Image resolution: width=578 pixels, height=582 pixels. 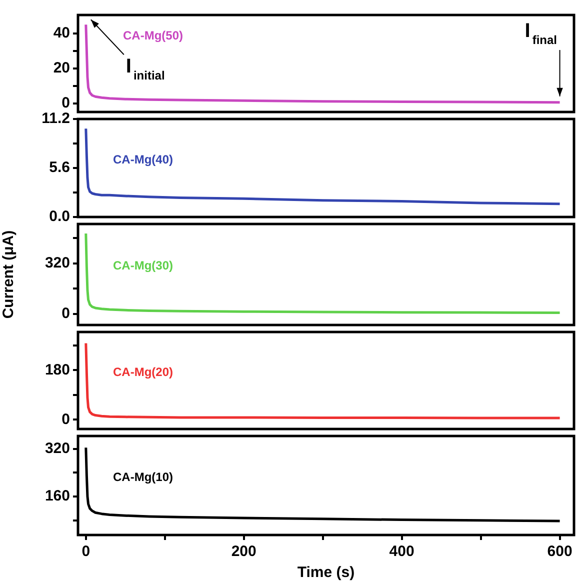 I want to click on y-tick-label: 20, so click(x=61, y=67).